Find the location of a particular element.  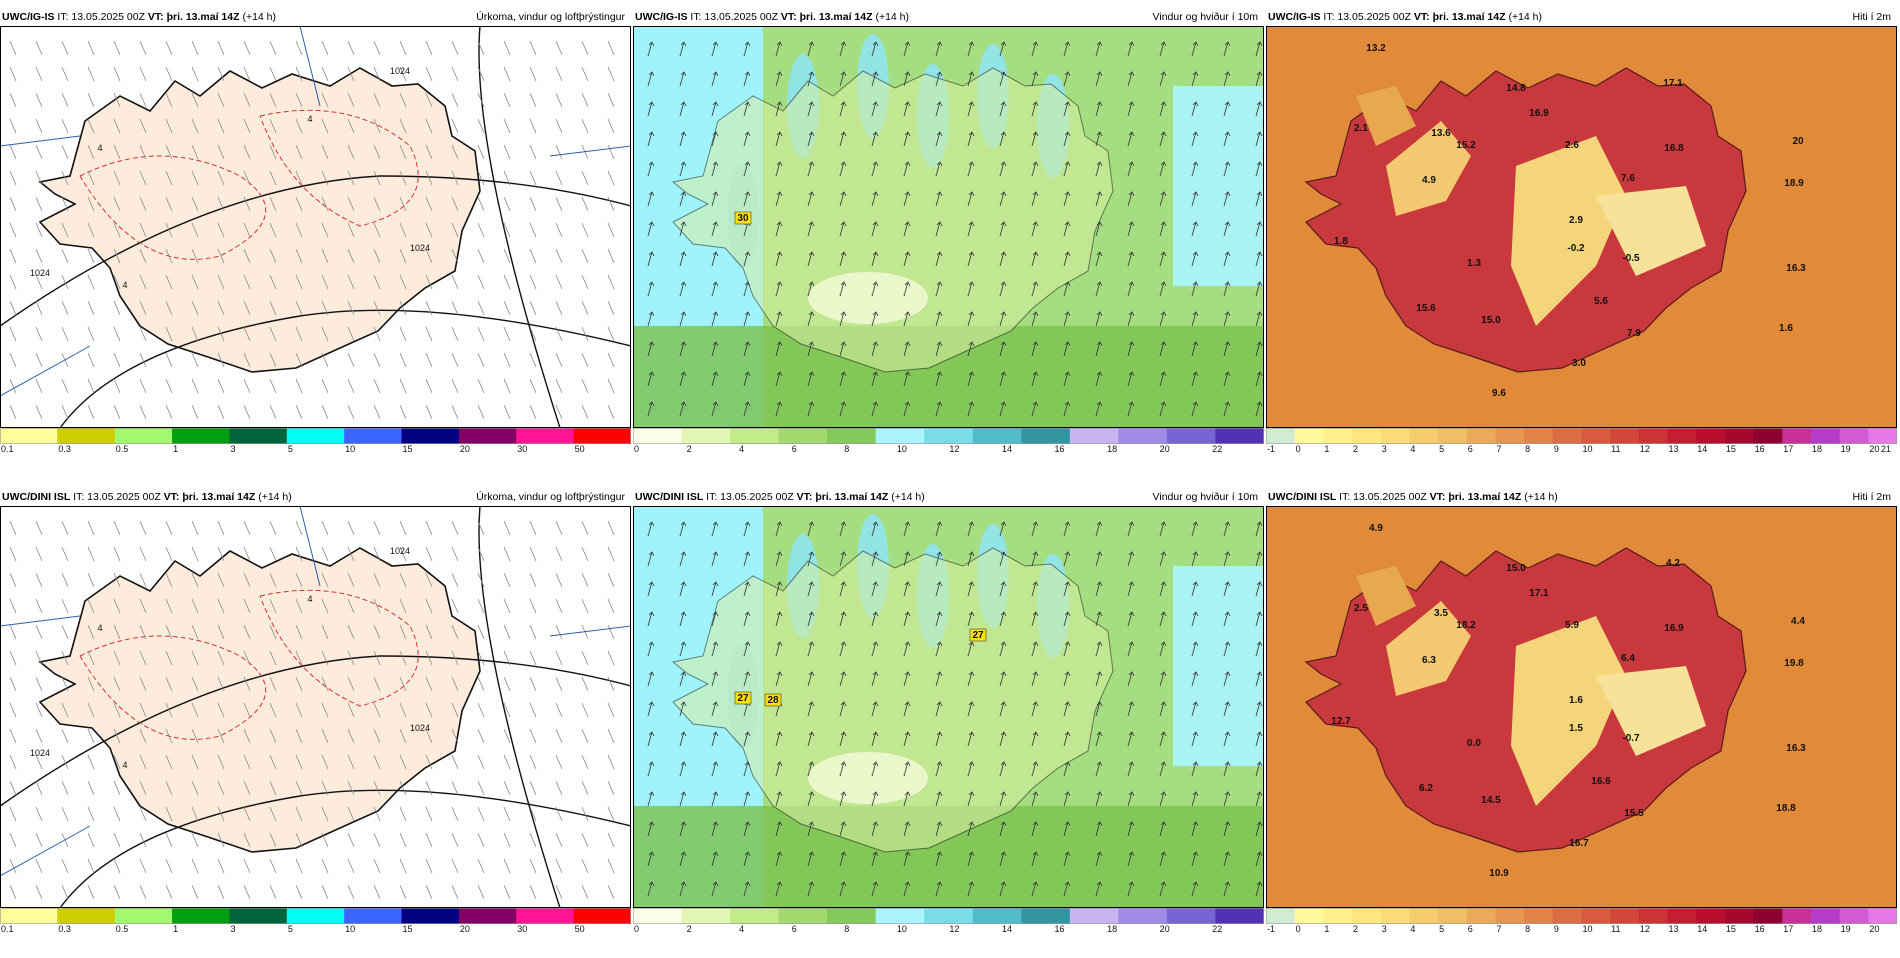

color-scale-tick-label: 8 is located at coordinates (847, 929).